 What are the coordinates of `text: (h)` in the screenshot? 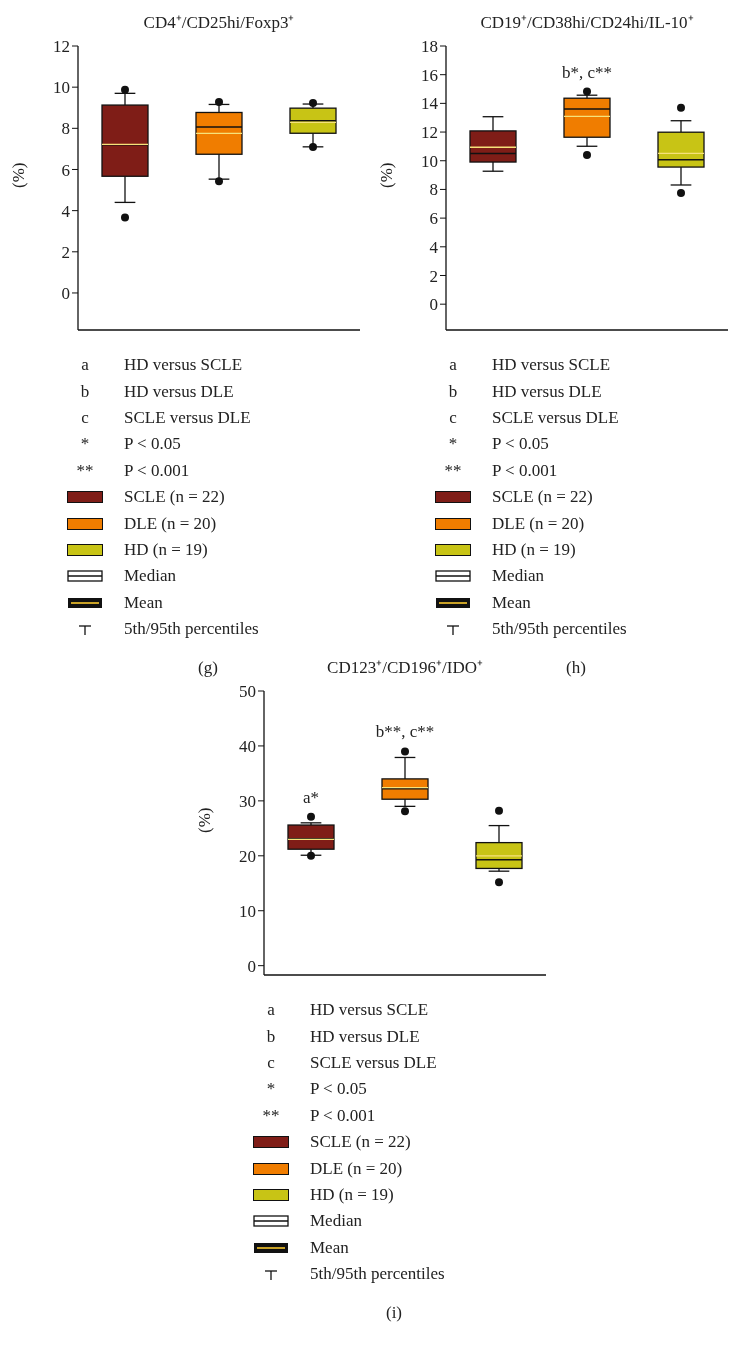 It's located at (576, 668).